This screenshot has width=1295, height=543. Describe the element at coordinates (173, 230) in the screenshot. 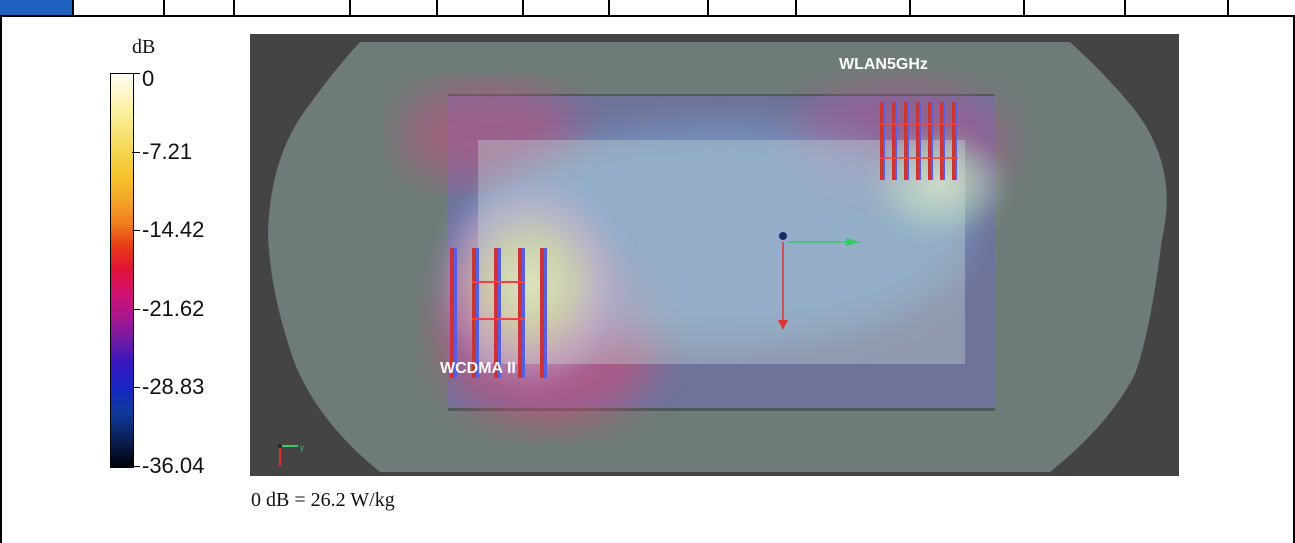

I see `scale-tick-label: -14.42` at that location.